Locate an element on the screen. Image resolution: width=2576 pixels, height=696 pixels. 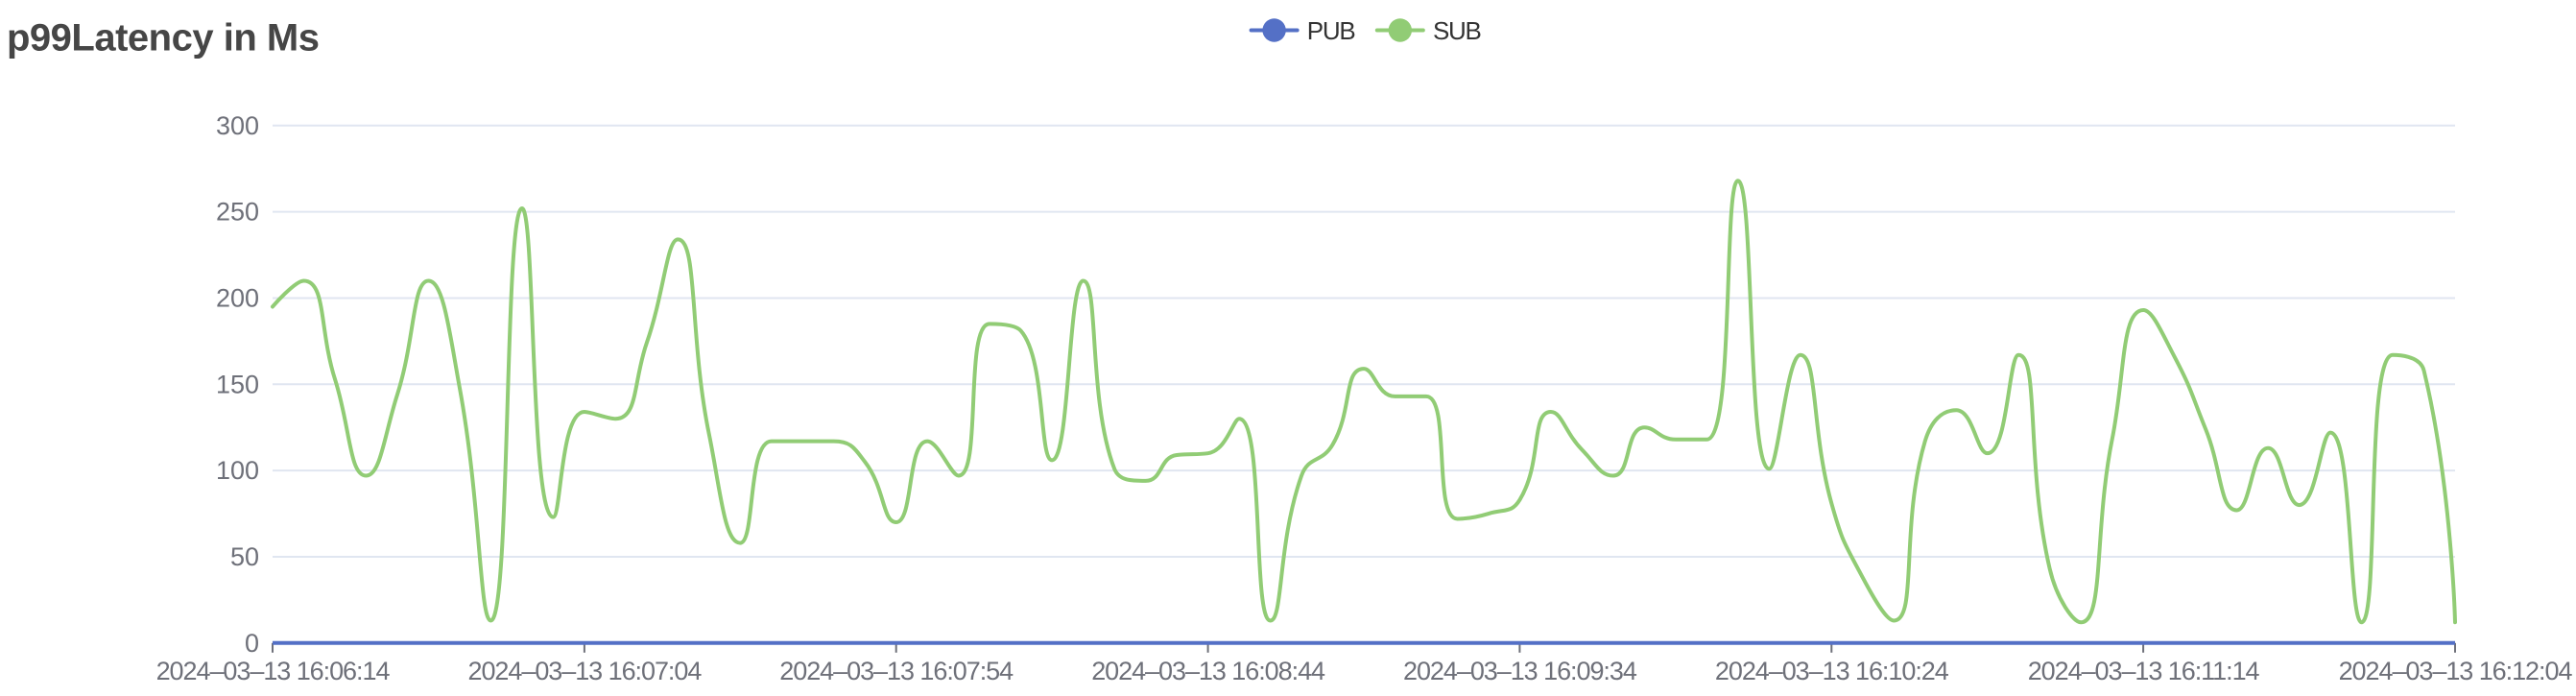
svg-text: 2024–03–13 16:07:54 is located at coordinates (896, 671).